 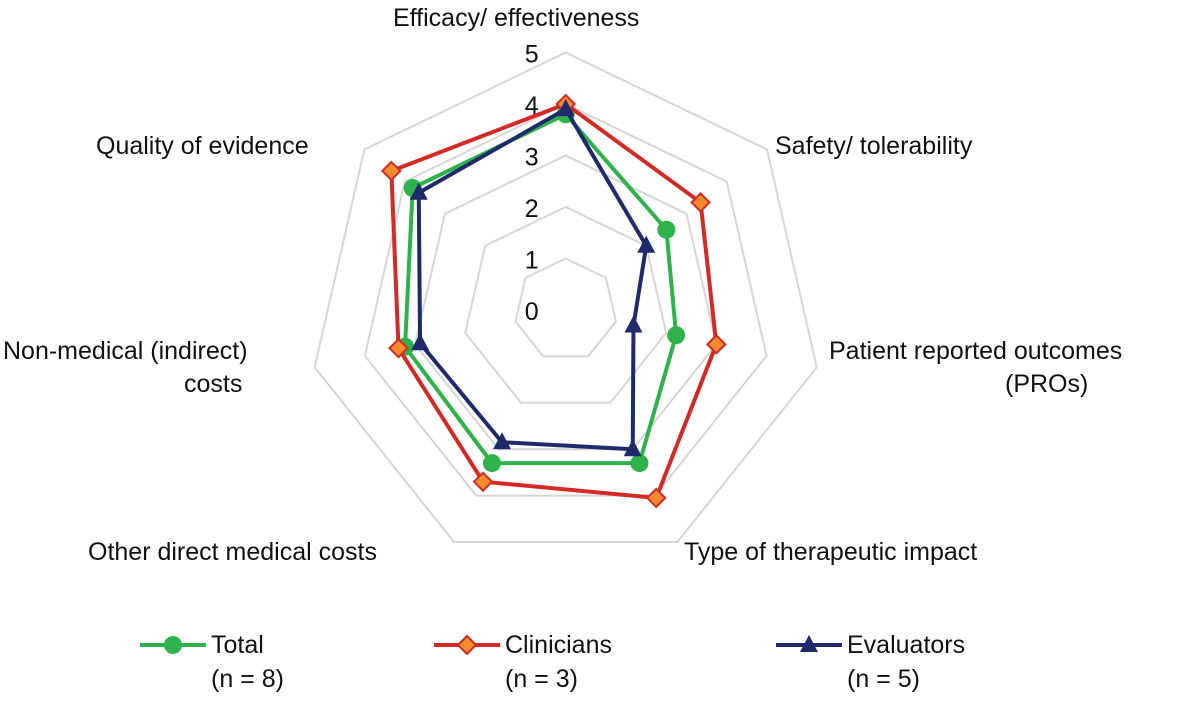 What do you see at coordinates (541, 679) in the screenshot?
I see `legend-clinicians-n: (n = 3)` at bounding box center [541, 679].